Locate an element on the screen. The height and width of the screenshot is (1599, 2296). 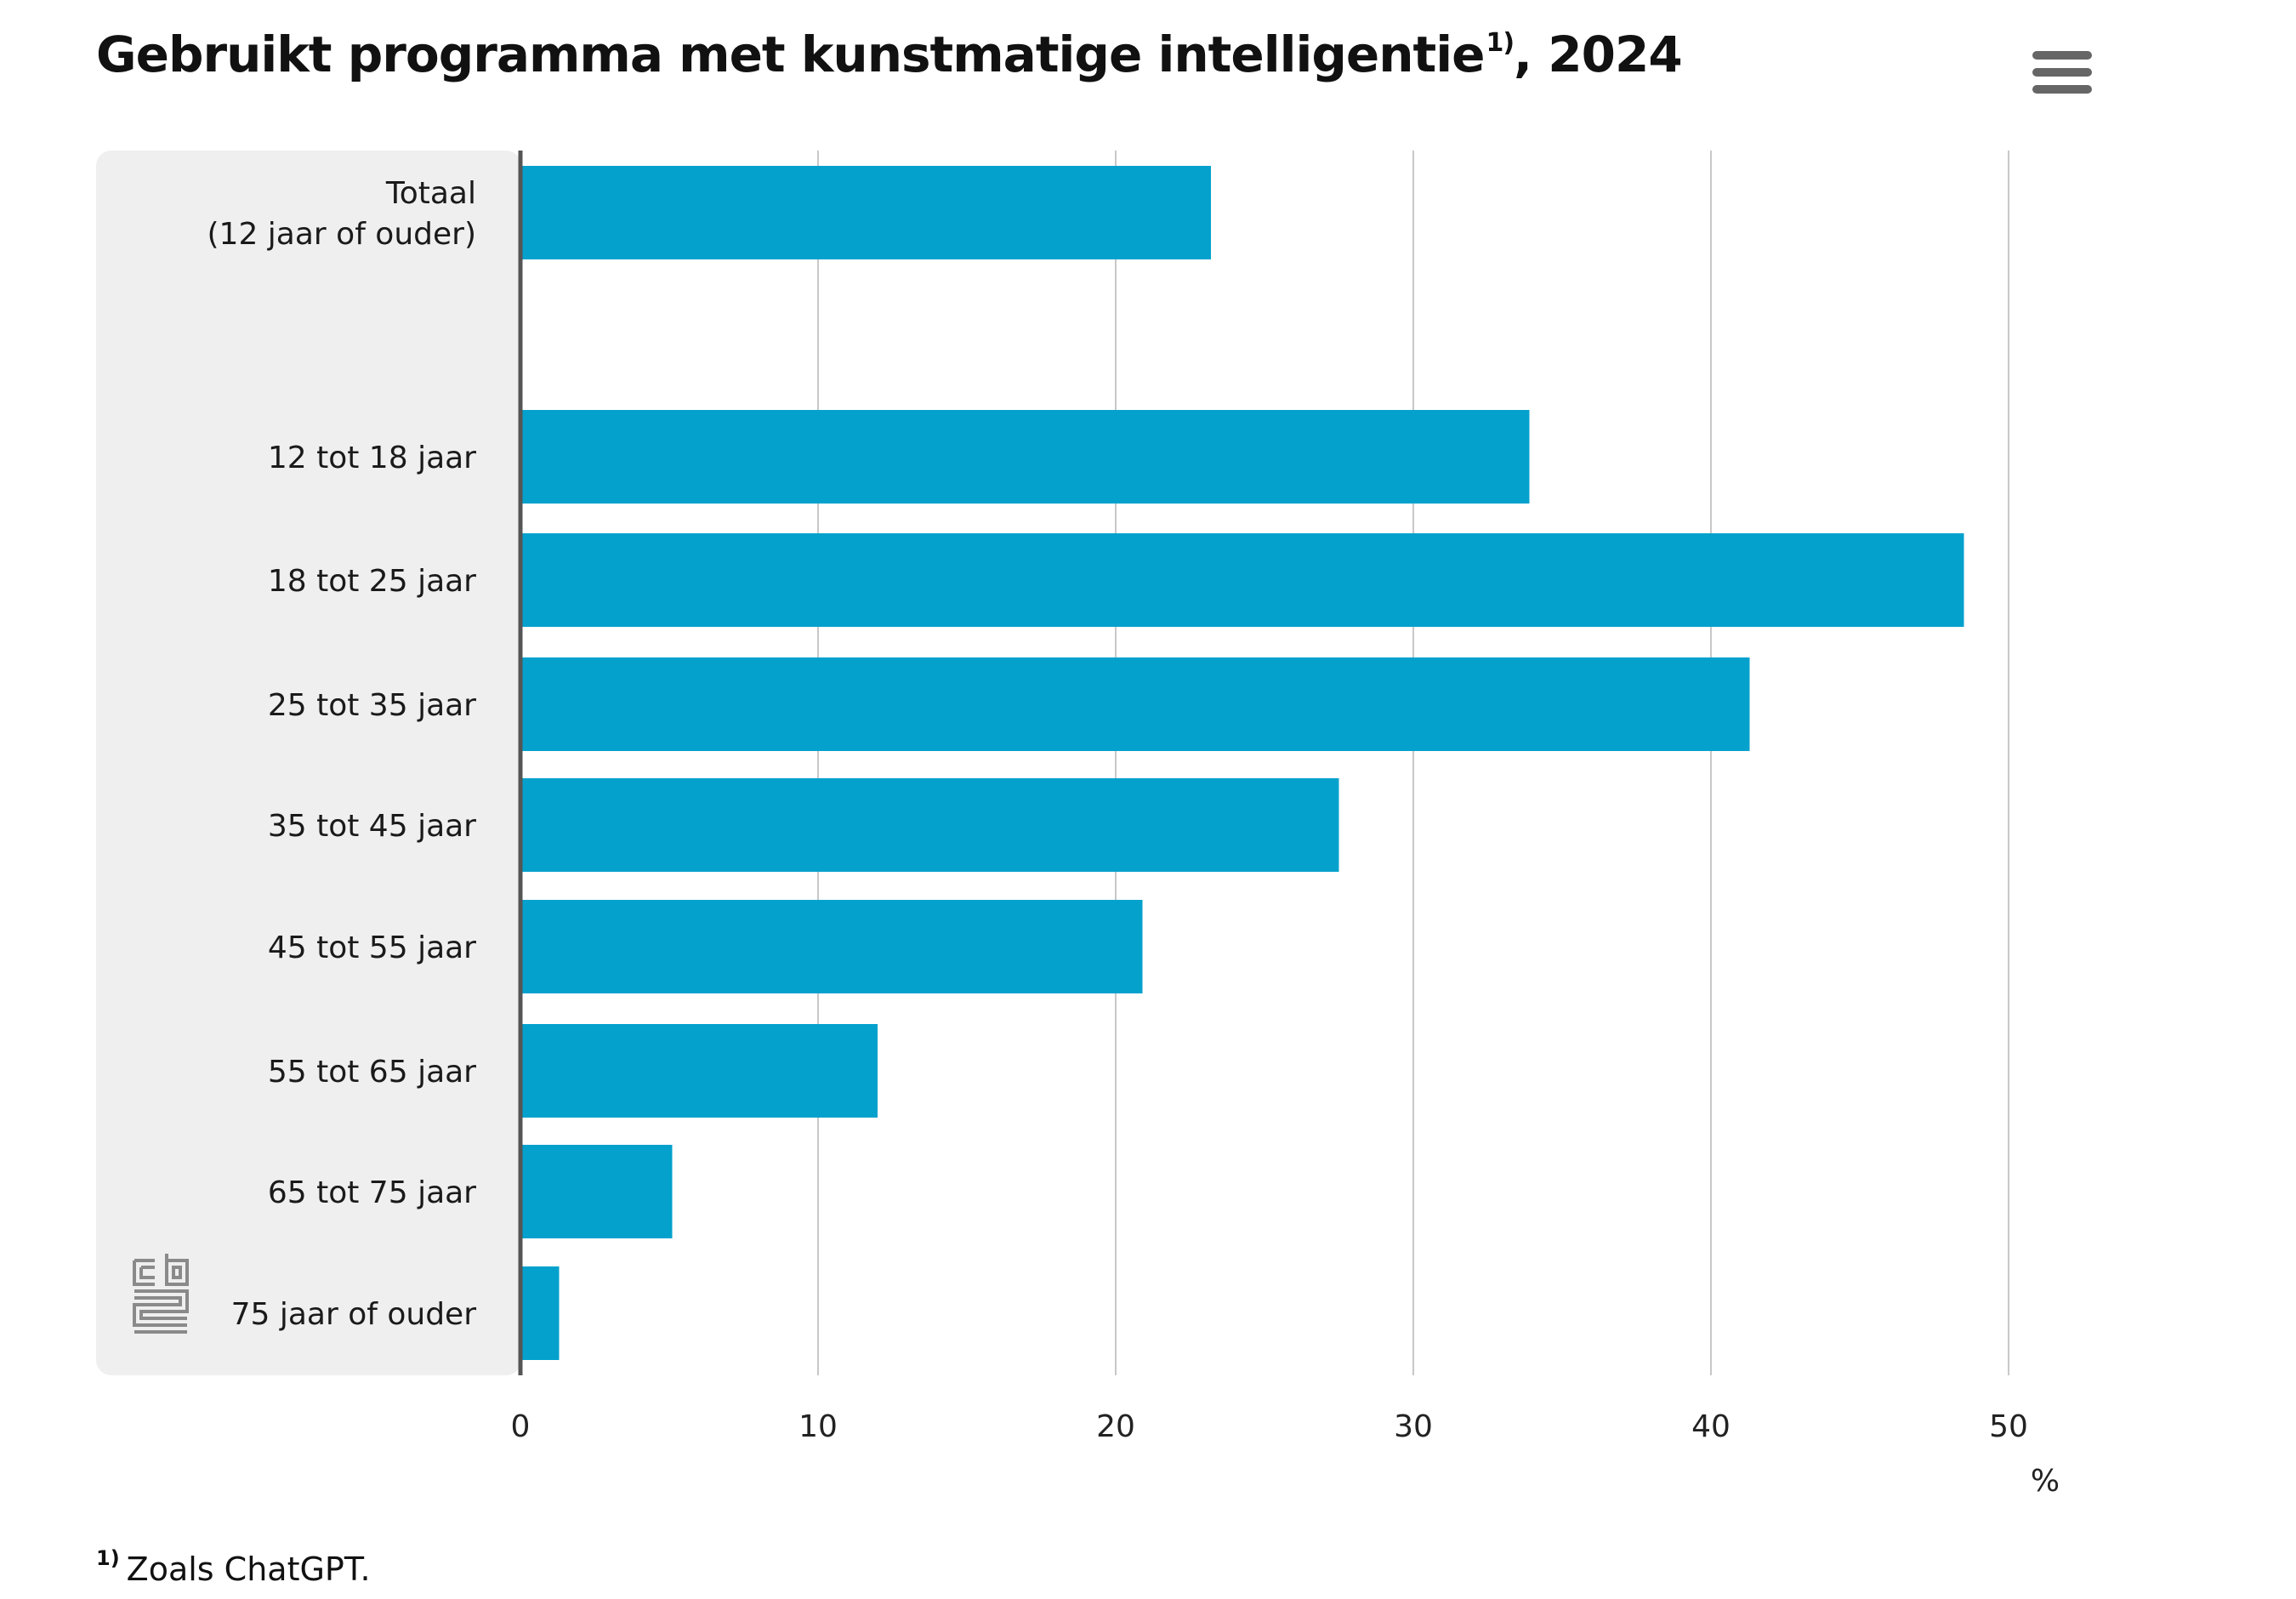
category-label-0-line-0: Totaal is located at coordinates (430, 193).